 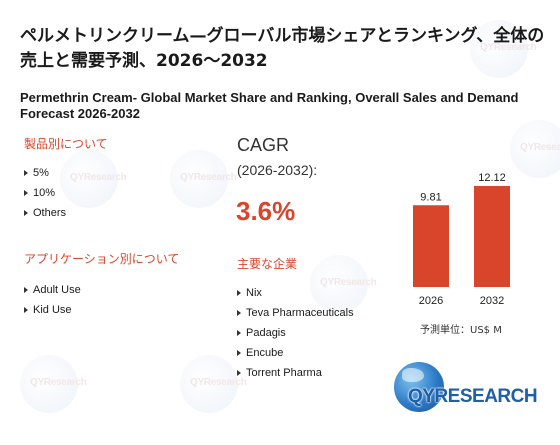 What do you see at coordinates (492, 178) in the screenshot?
I see `data-label-2032: 12.12` at bounding box center [492, 178].